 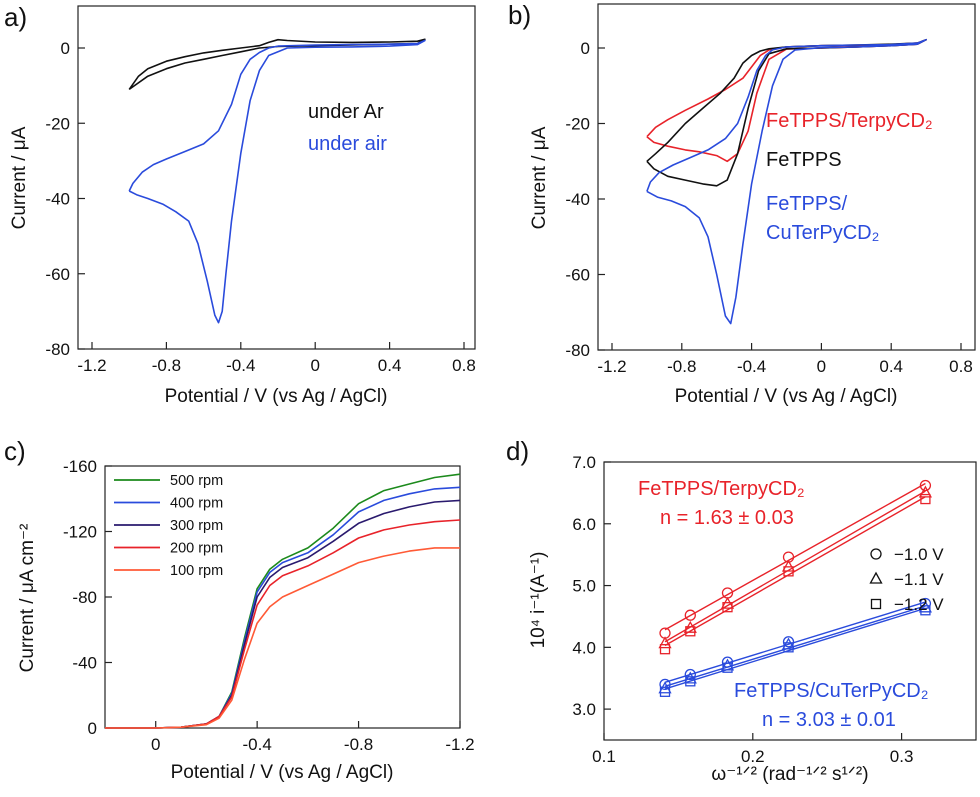 I want to click on panel-a-letter: a), so click(x=15, y=17).